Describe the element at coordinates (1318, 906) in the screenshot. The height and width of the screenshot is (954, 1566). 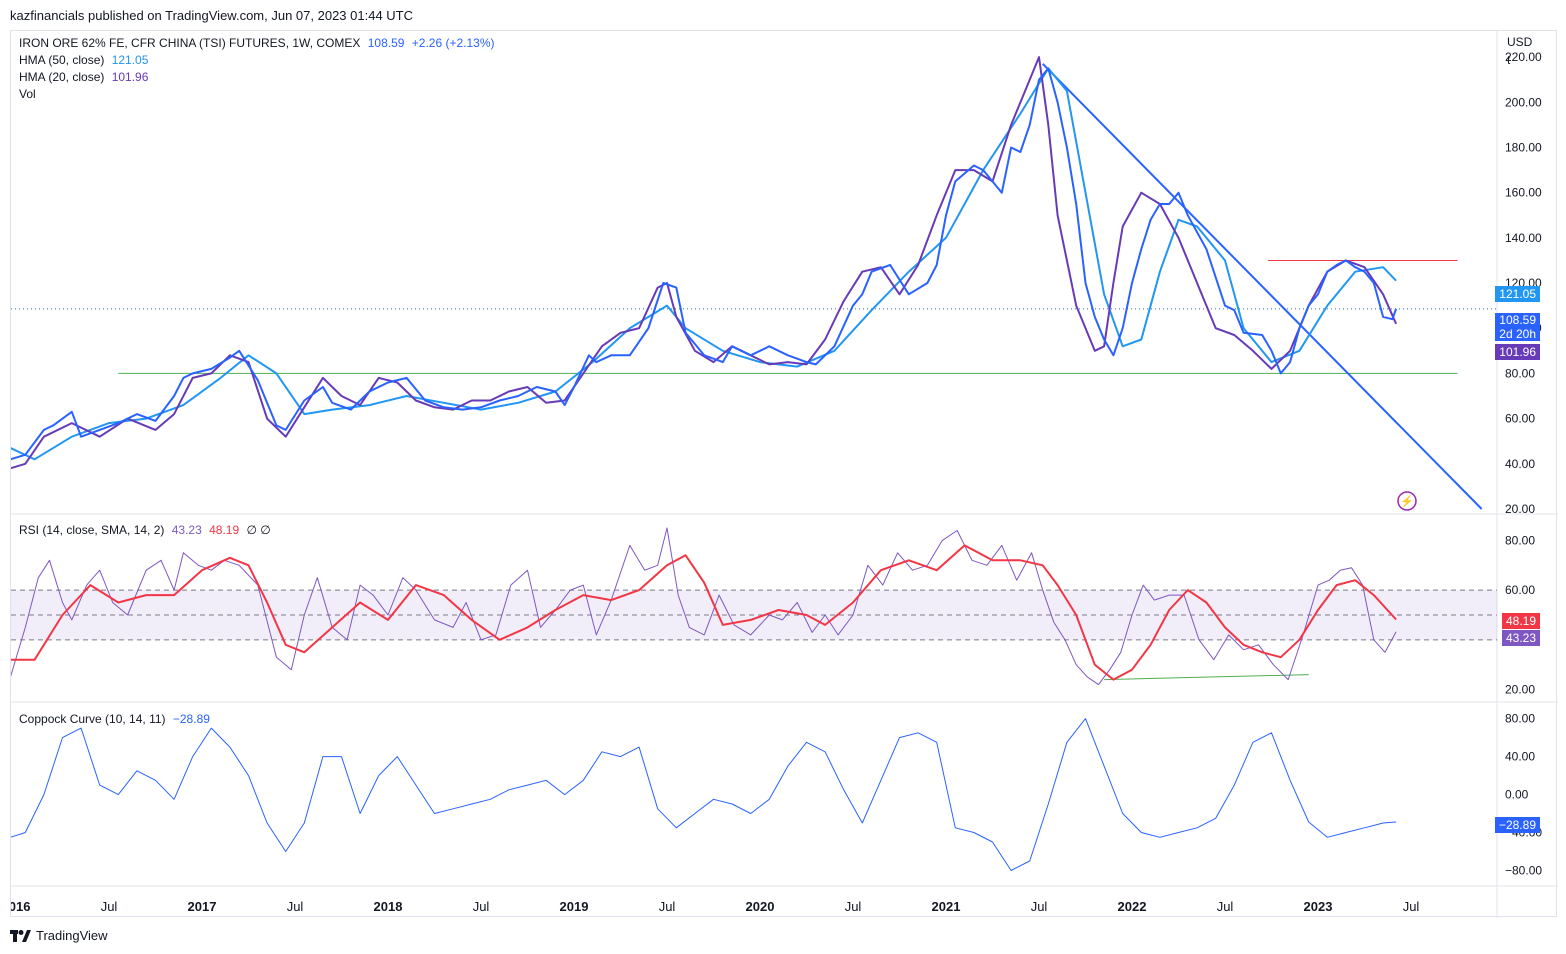
I see `x-tick-label: 2023` at that location.